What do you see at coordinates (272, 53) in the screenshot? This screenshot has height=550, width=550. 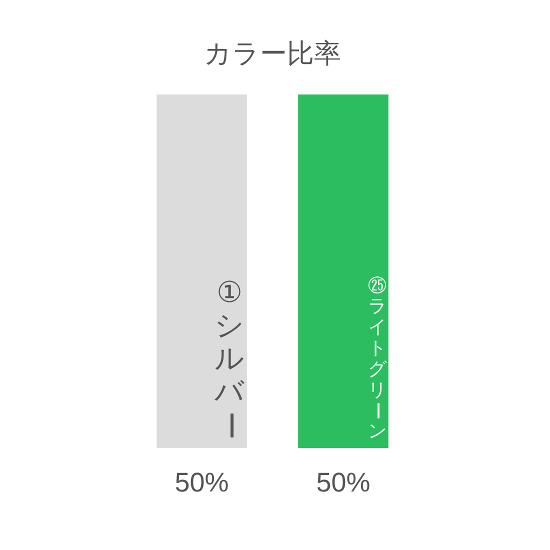 I see `chart-title: カラー比率` at bounding box center [272, 53].